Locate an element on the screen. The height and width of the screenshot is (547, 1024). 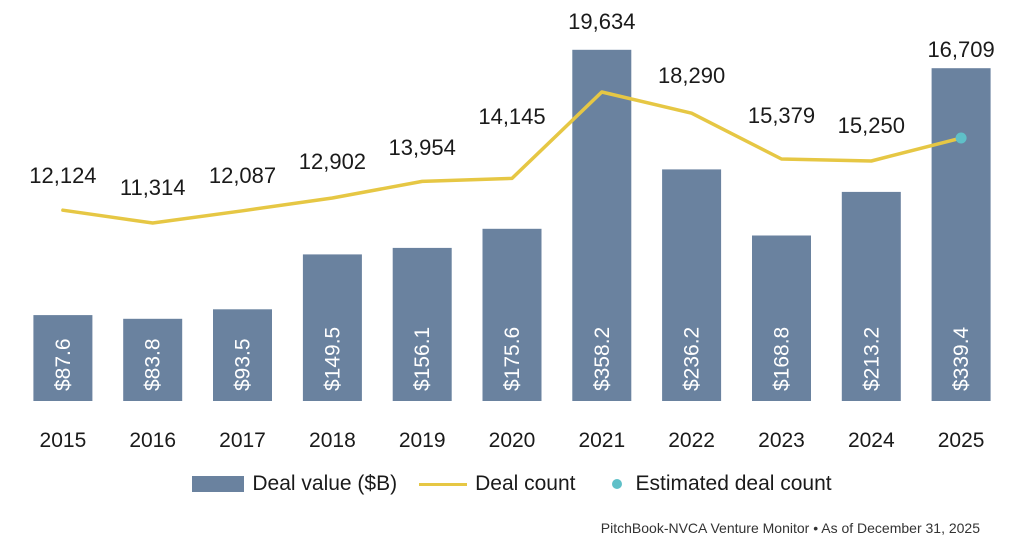
count-label-2024: 15,250 is located at coordinates (871, 125).